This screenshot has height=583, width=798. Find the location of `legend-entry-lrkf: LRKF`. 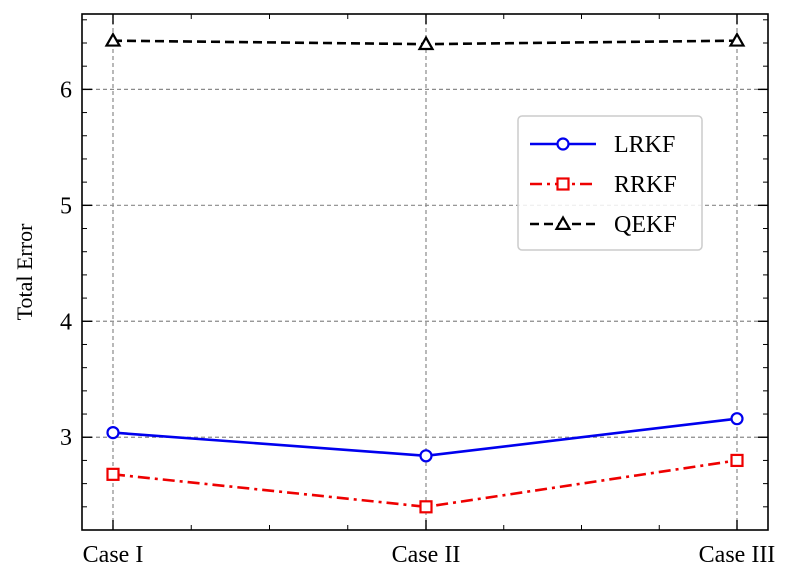

legend-entry-lrkf: LRKF is located at coordinates (602, 145).